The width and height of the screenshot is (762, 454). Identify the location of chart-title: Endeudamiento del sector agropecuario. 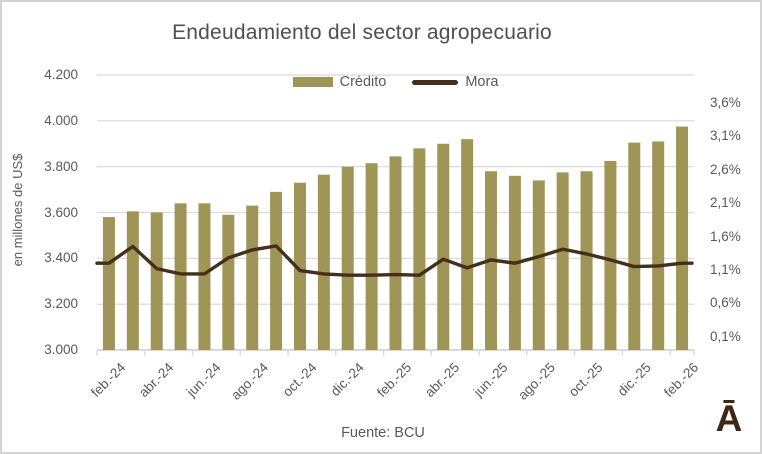
(362, 32).